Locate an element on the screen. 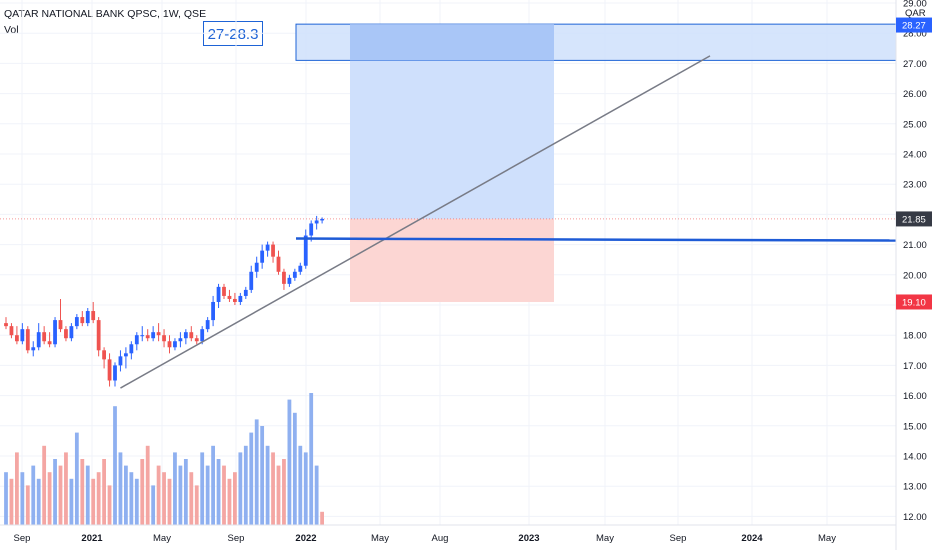 This screenshot has height=550, width=932. price-tick-label: 27.00 is located at coordinates (915, 64).